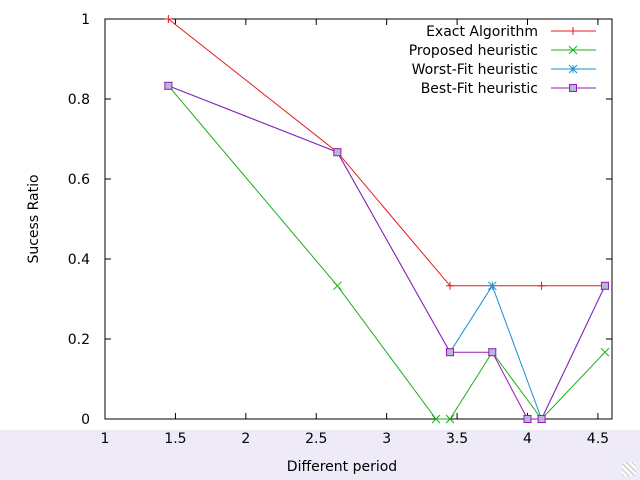  What do you see at coordinates (79, 340) in the screenshot?
I see `y-tick-label-1: 0.2` at bounding box center [79, 340].